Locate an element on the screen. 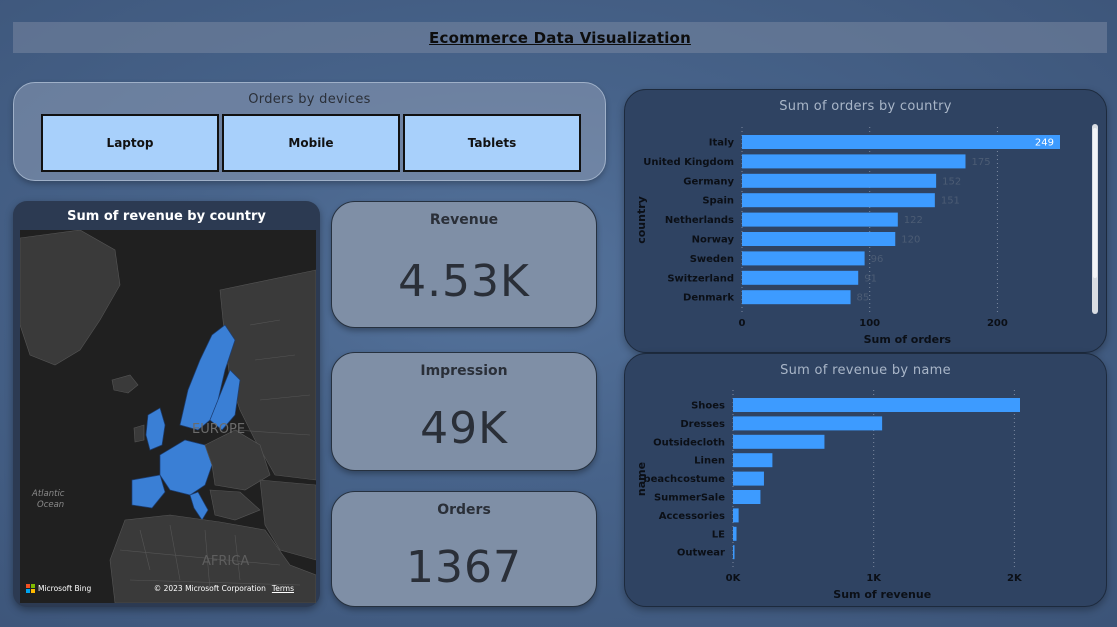  kpi-card-orders: Orders 1367 is located at coordinates (464, 549).